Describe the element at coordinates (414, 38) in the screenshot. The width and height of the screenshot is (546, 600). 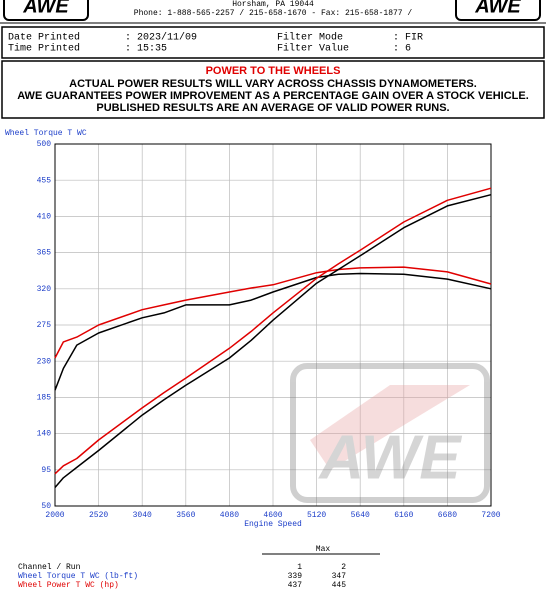
I see `info-value: FIR` at that location.